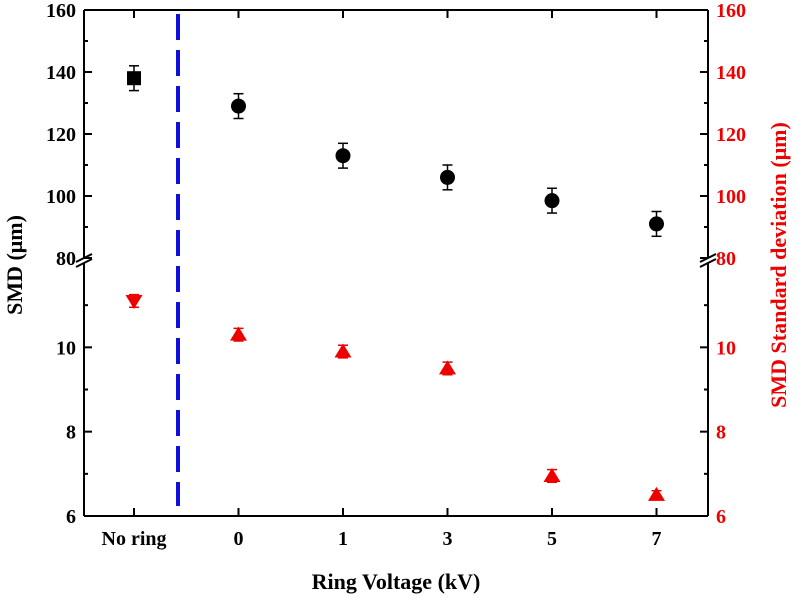 Image resolution: width=800 pixels, height=598 pixels. Describe the element at coordinates (343, 539) in the screenshot. I see `x-tick-label: 1` at that location.